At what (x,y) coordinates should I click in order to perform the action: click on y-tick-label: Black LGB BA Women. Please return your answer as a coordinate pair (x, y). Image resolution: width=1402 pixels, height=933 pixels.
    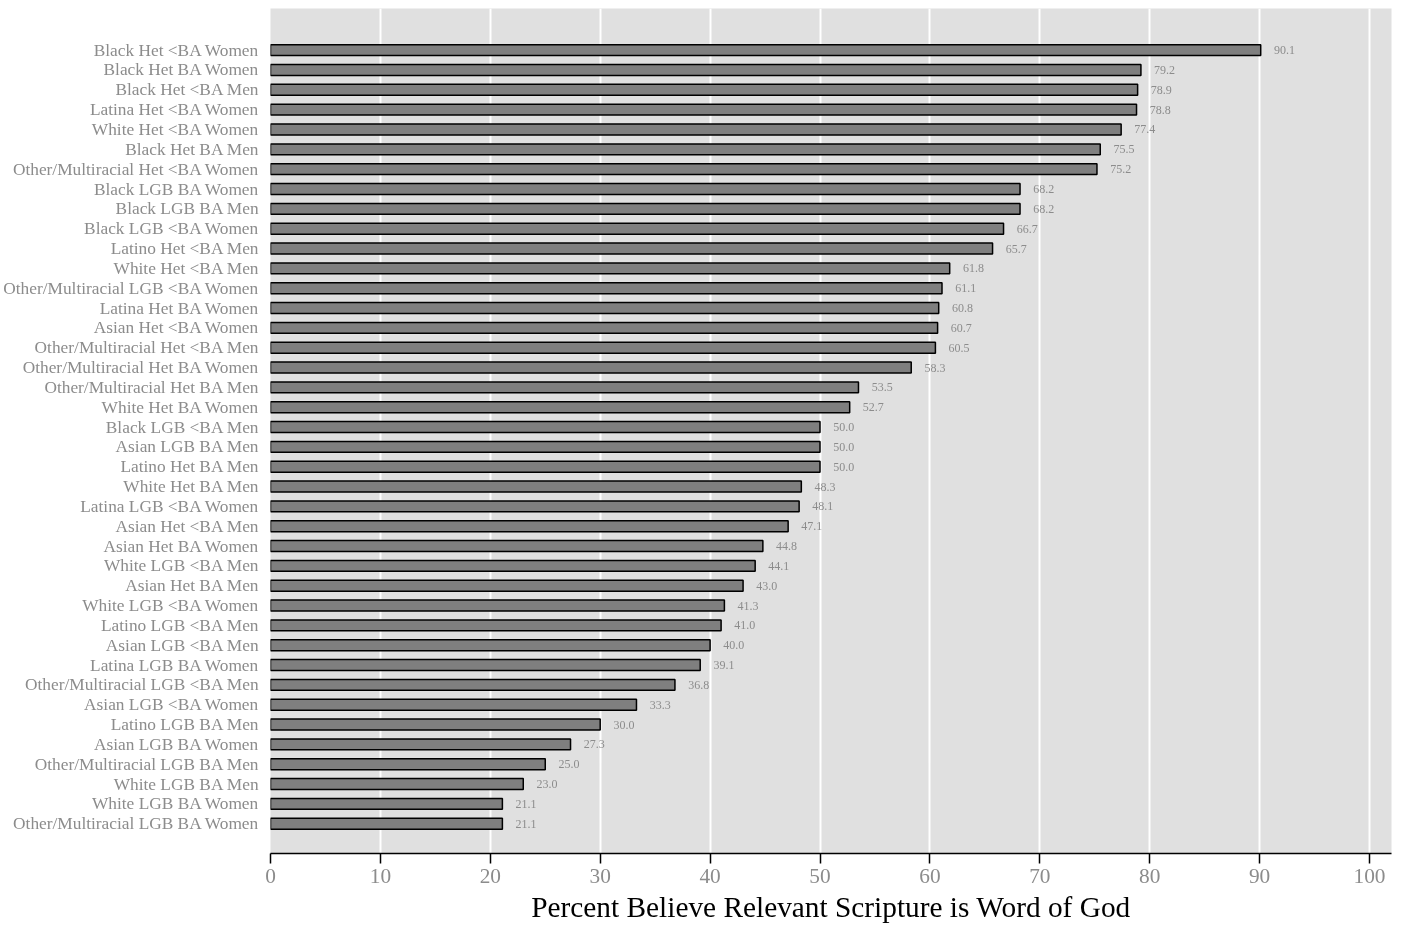
    Looking at the image, I should click on (176, 189).